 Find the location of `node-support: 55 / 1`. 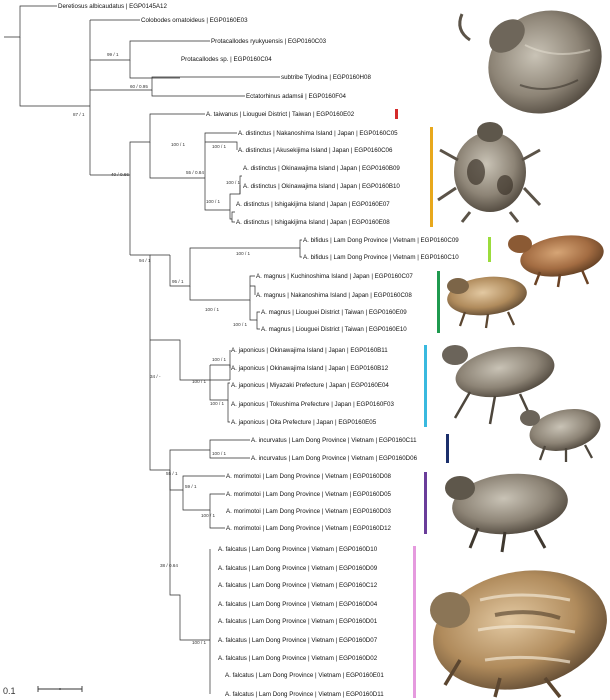

node-support: 55 / 1 is located at coordinates (172, 473).